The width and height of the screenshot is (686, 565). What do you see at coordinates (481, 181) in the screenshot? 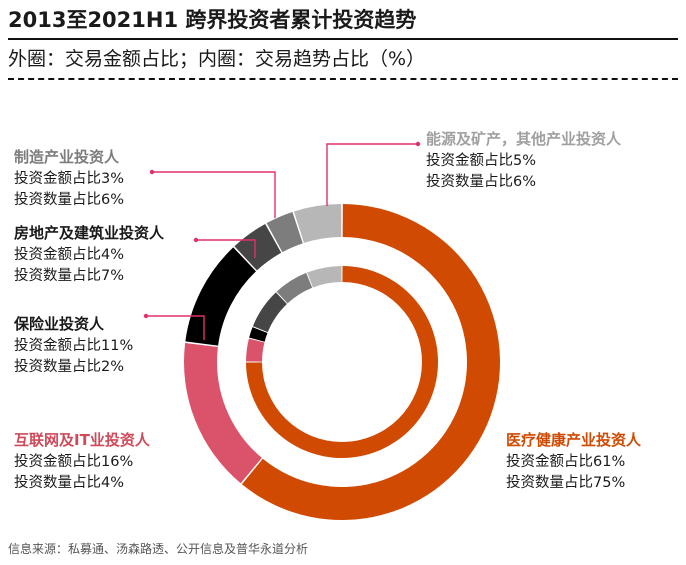
I see `label-inner-value-5: 投资数量占比6%` at bounding box center [481, 181].